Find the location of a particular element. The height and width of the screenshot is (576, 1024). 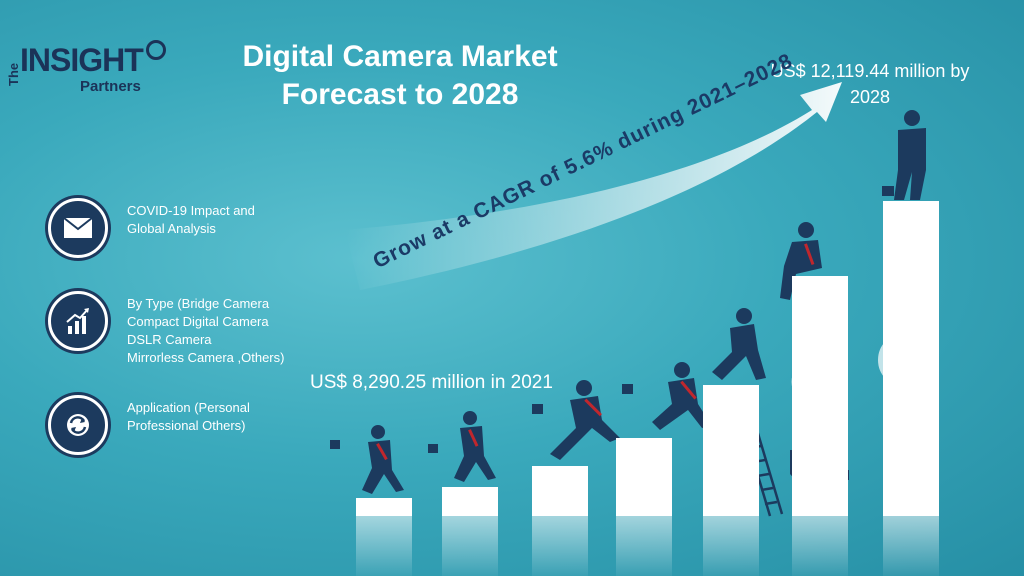

envelope-icon is located at coordinates (78, 228).